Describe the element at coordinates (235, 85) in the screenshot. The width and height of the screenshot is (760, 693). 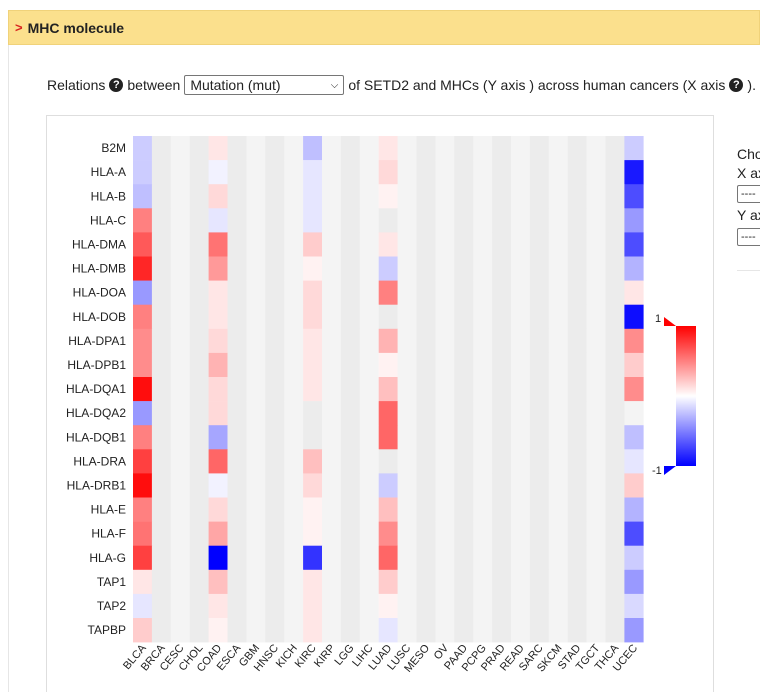
I see `relation-type-value: Mutation (mut)` at that location.